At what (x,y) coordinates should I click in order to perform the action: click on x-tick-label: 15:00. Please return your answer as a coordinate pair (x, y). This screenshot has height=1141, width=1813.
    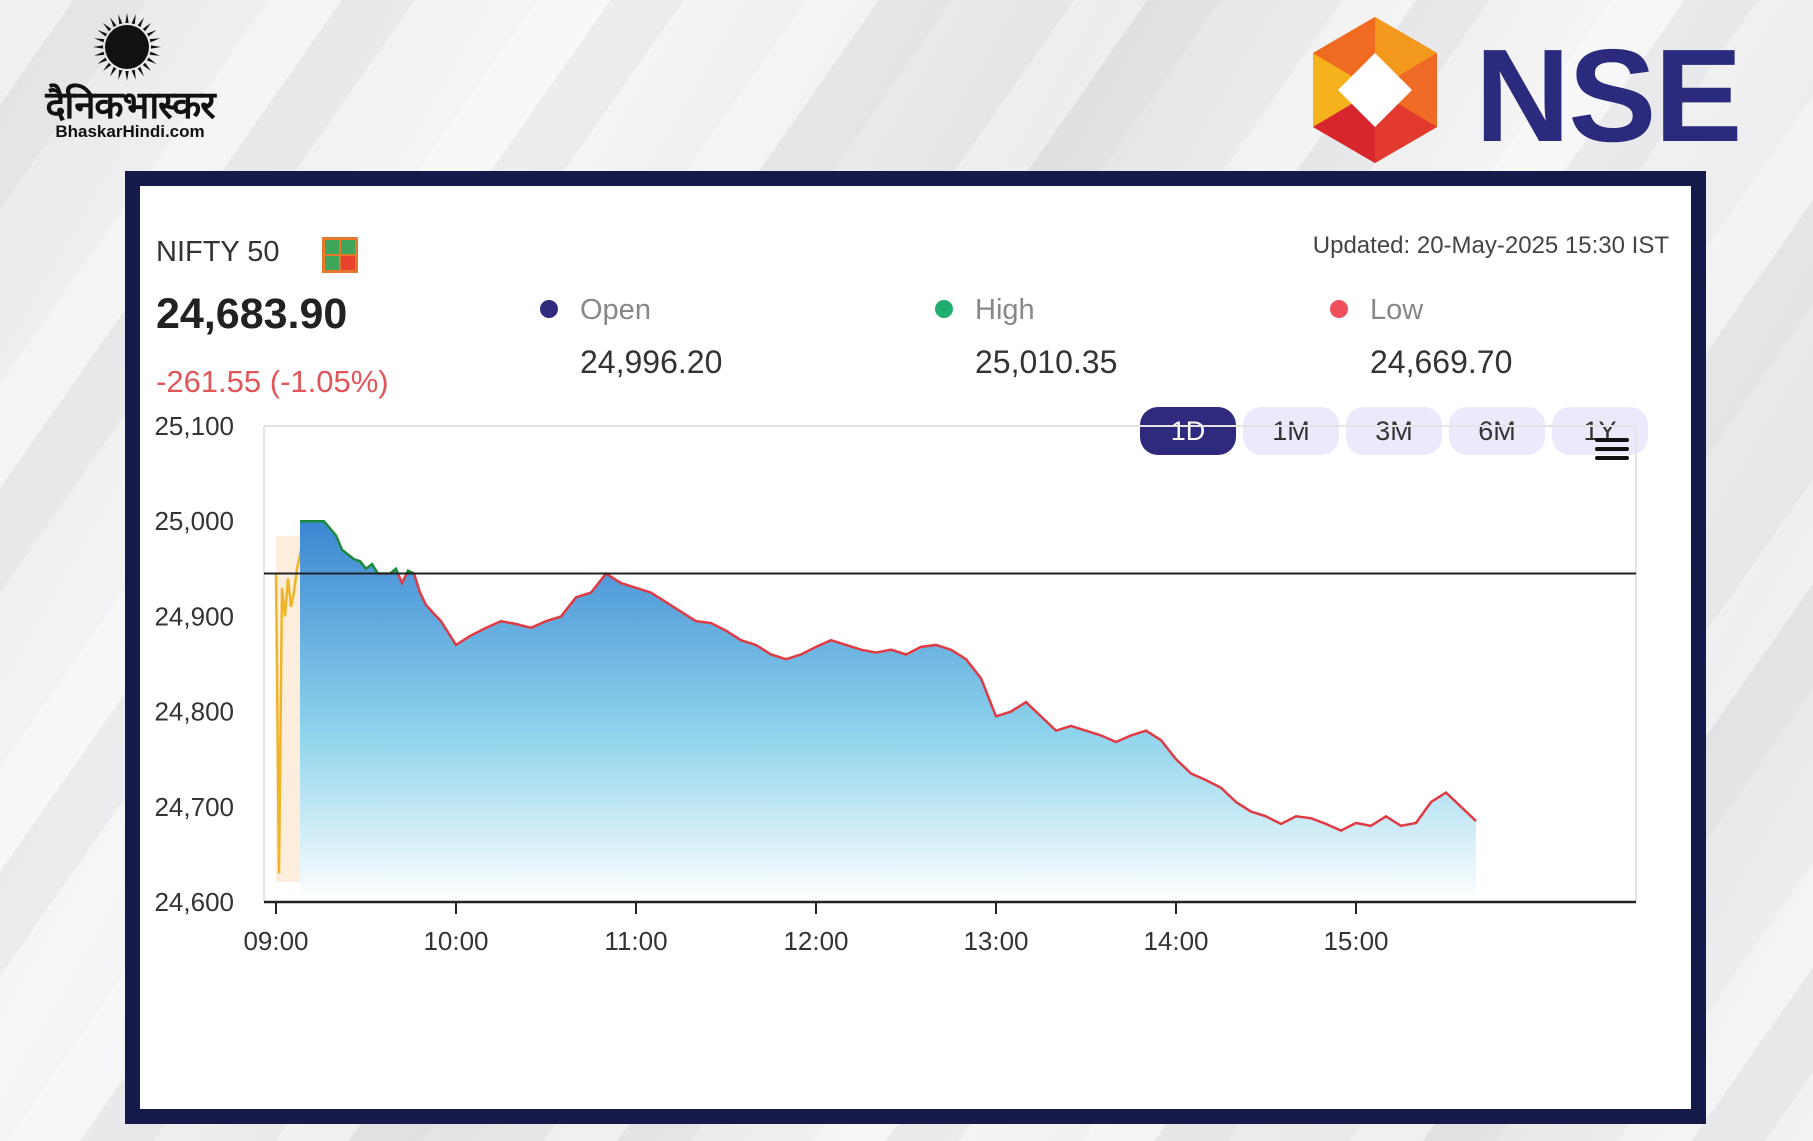
    Looking at the image, I should click on (1355, 941).